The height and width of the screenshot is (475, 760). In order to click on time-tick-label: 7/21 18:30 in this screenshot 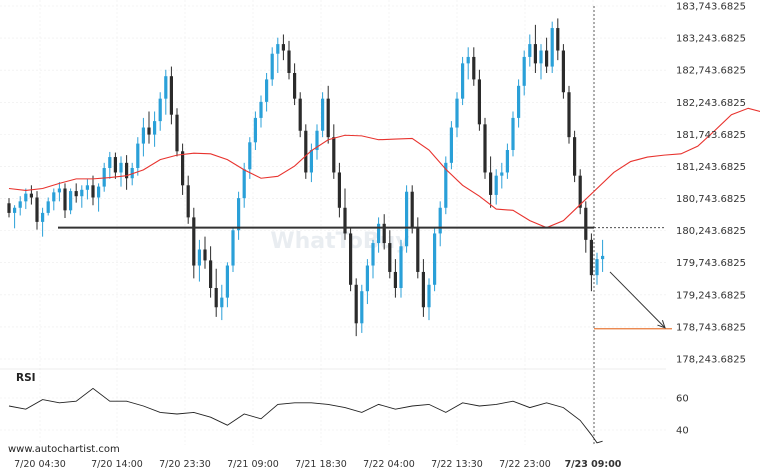, I will do `click(321, 464)`.